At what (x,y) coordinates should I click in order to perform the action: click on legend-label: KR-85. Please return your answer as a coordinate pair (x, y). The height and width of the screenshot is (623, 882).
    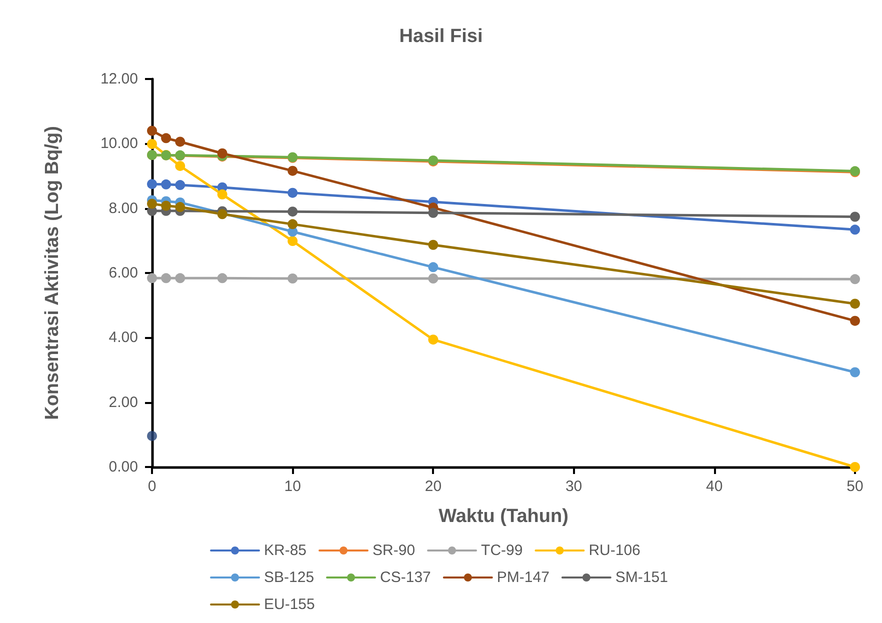
    Looking at the image, I should click on (285, 550).